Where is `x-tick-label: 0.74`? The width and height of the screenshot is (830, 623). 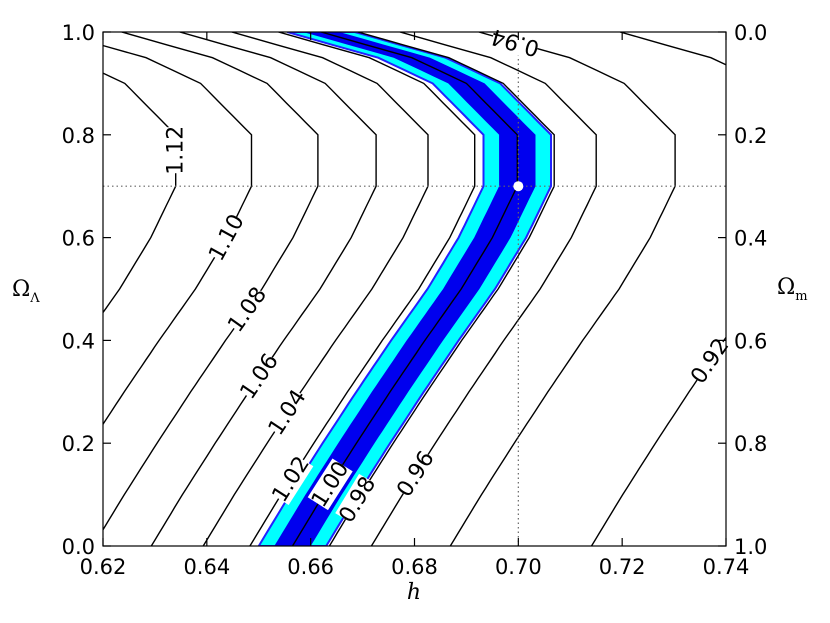
x-tick-label: 0.74 is located at coordinates (726, 567).